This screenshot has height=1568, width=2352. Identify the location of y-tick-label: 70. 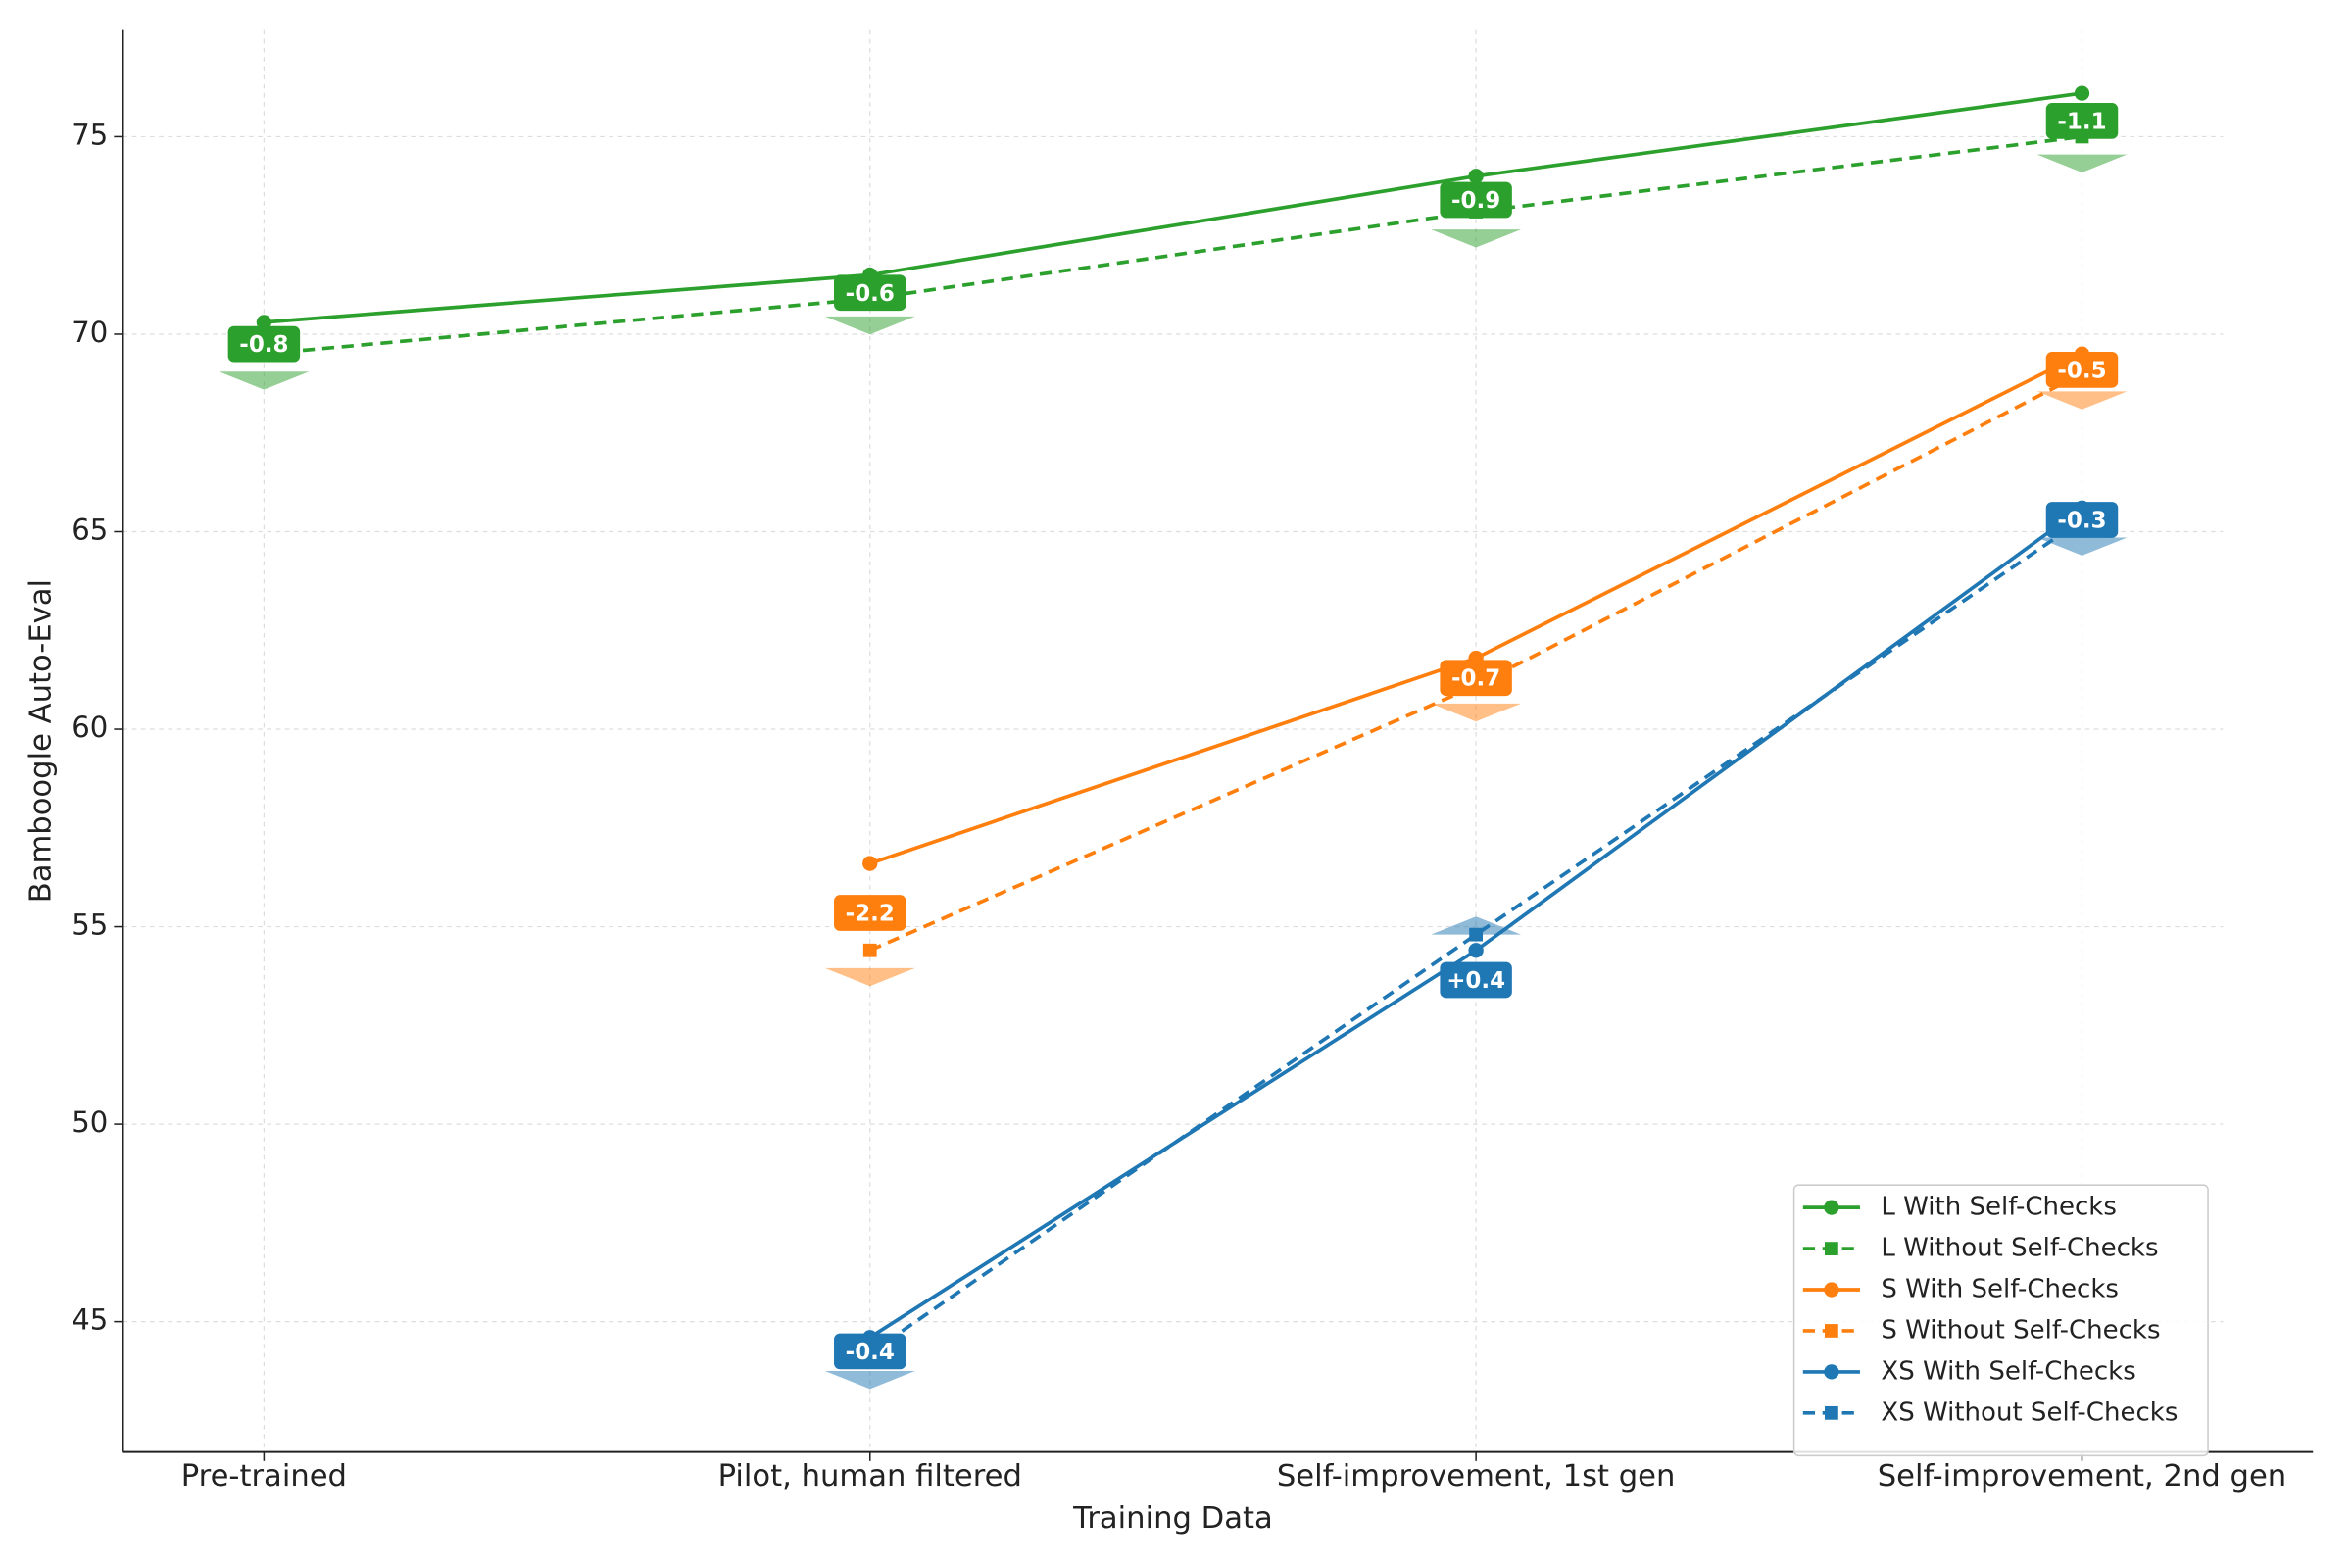
(90, 332).